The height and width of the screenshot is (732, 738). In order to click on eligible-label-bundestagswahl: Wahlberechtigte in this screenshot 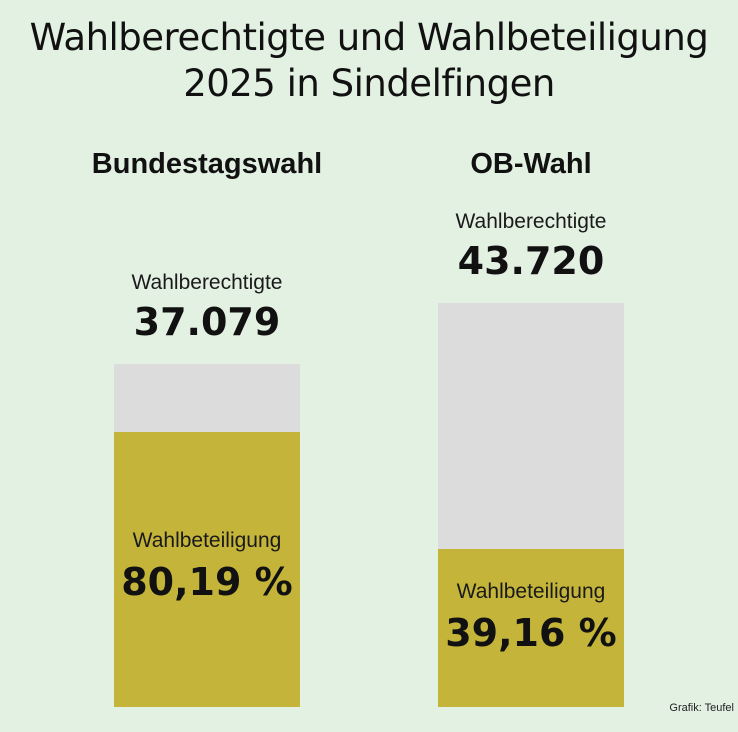, I will do `click(207, 283)`.